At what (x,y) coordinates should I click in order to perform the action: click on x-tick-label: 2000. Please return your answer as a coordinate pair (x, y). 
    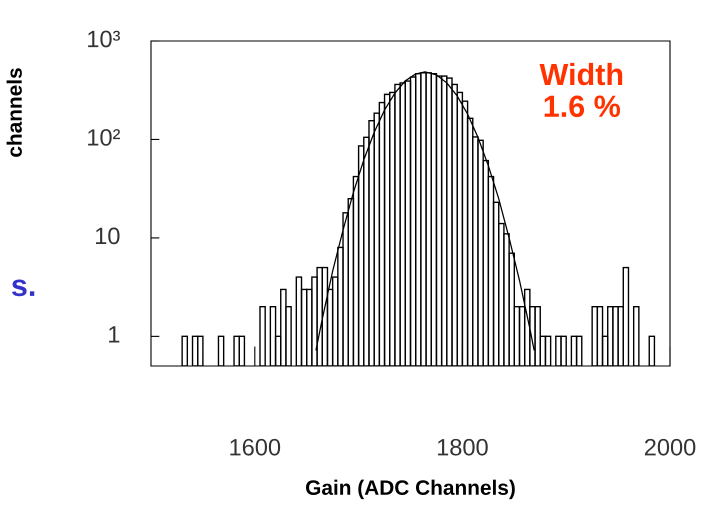
    Looking at the image, I should click on (670, 447).